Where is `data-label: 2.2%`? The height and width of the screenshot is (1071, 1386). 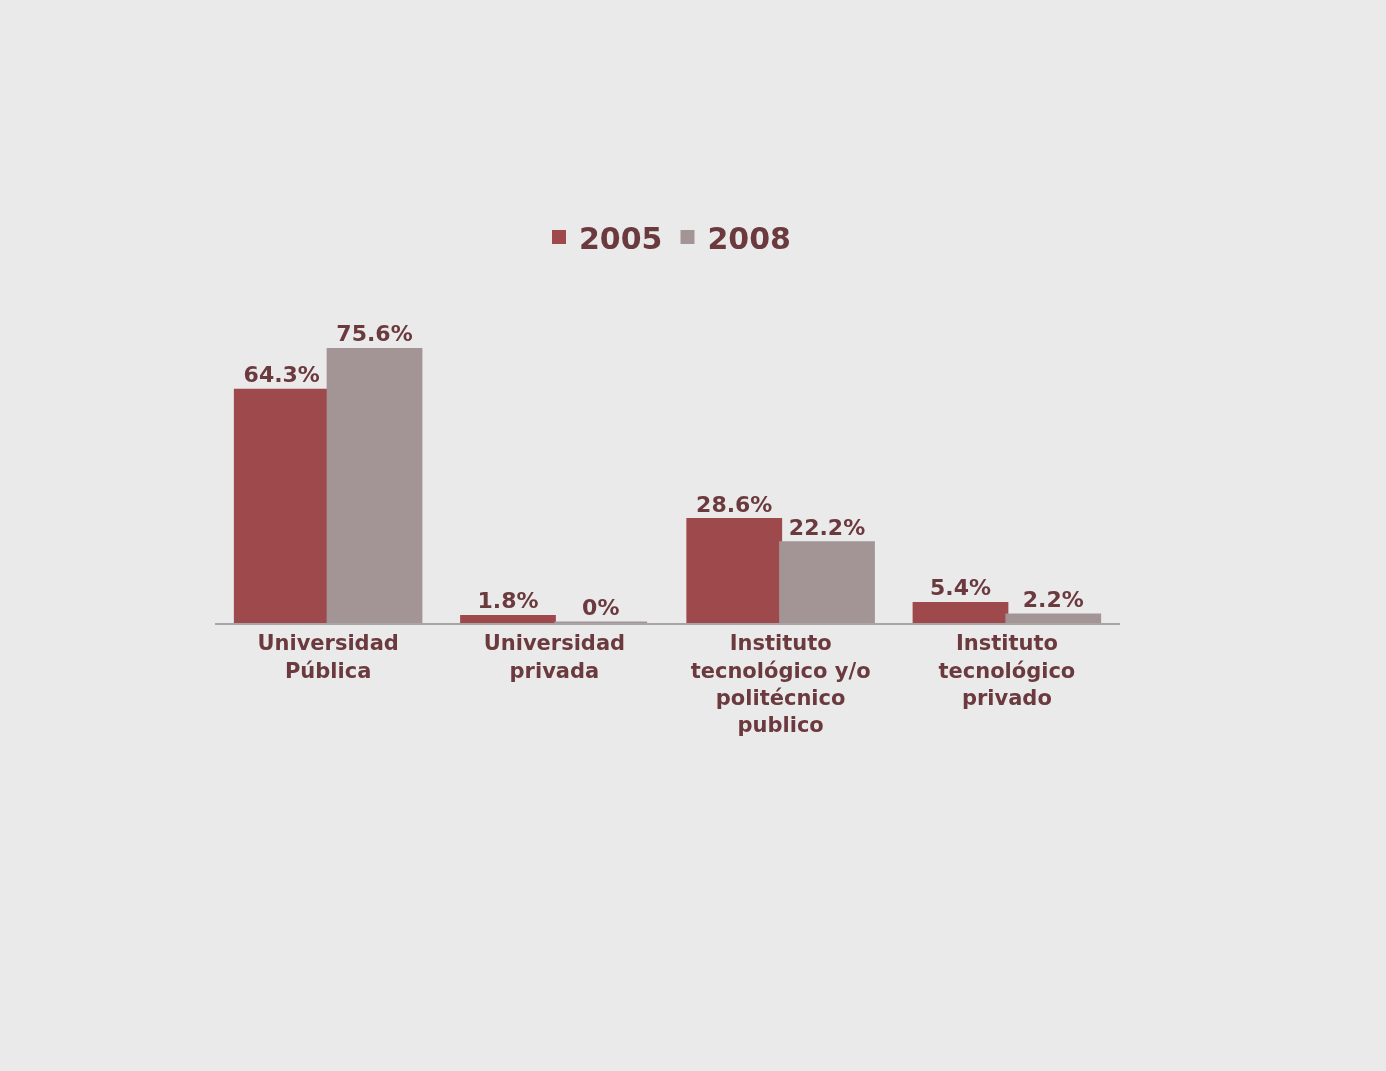 data-label: 2.2% is located at coordinates (1053, 600).